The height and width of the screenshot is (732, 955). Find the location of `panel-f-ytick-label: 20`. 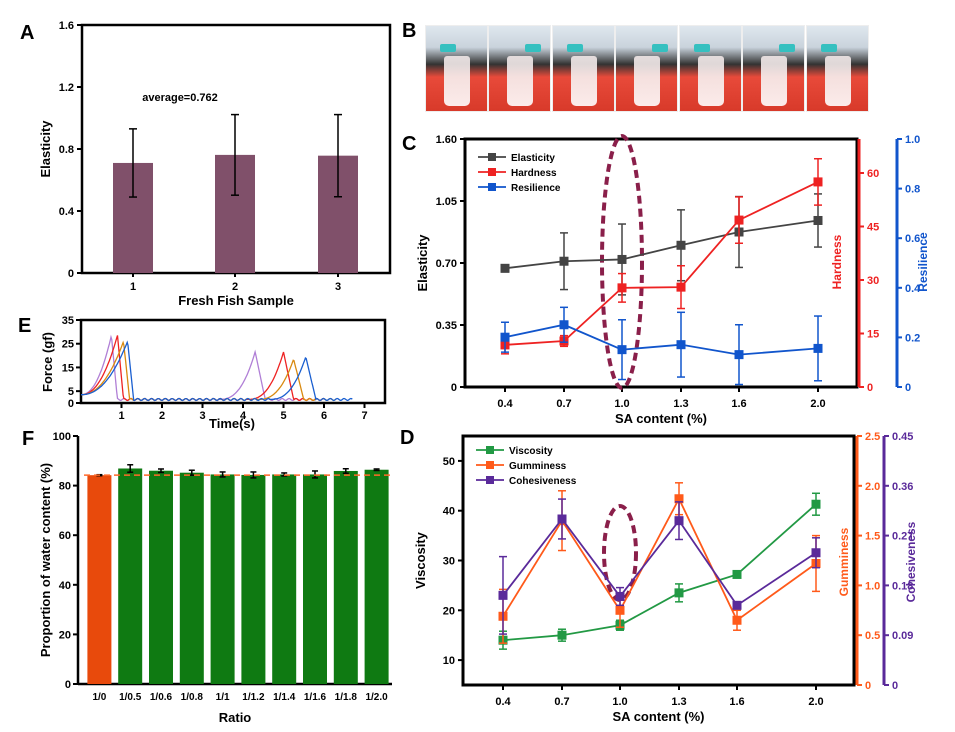

panel-f-ytick-label: 20 is located at coordinates (65, 635).